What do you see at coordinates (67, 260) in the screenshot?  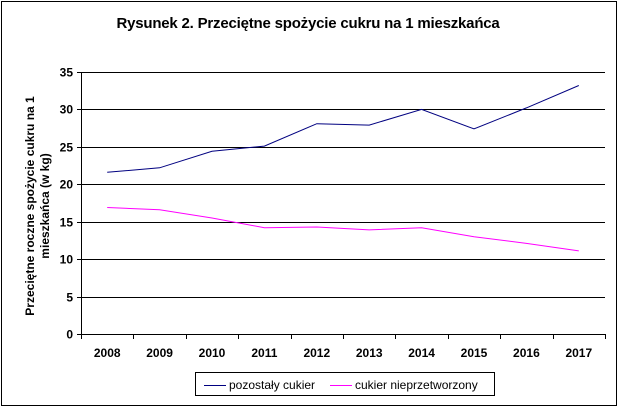 I see `y-tick-label-10: 10` at bounding box center [67, 260].